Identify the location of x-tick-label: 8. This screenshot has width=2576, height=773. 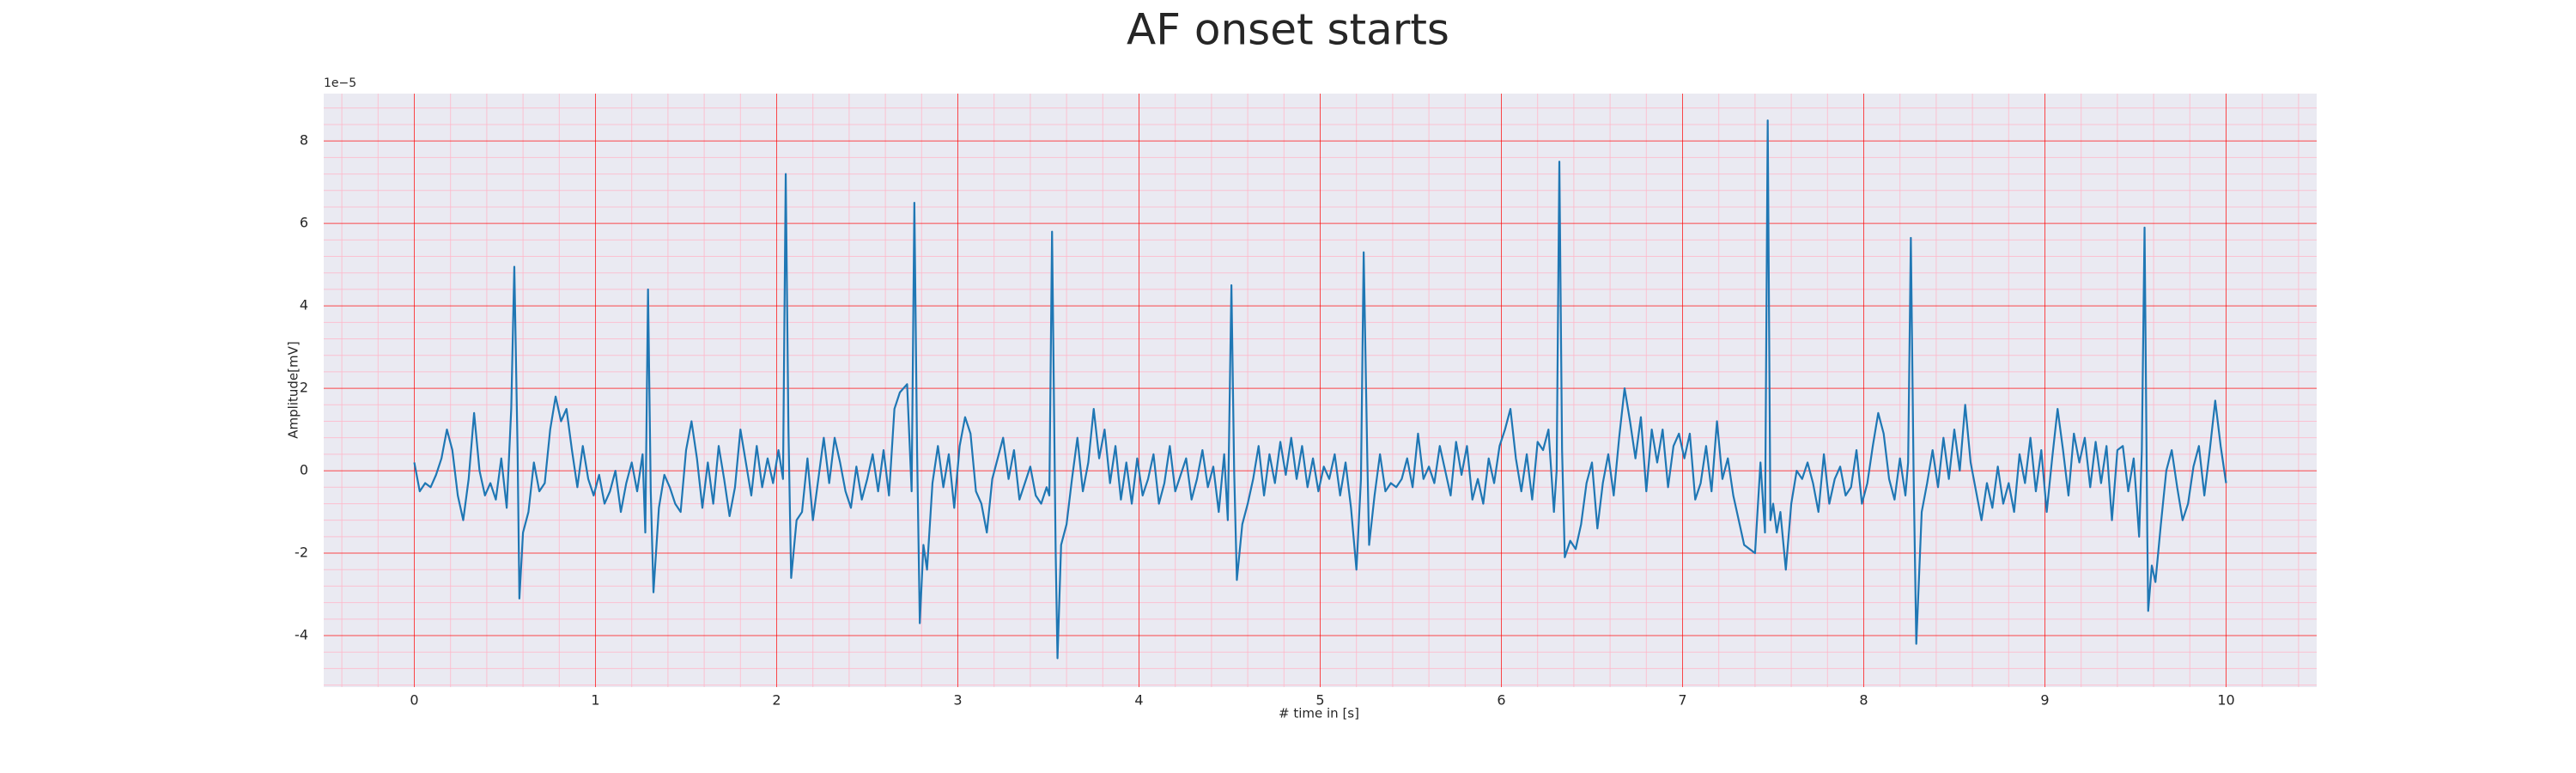
(1864, 700).